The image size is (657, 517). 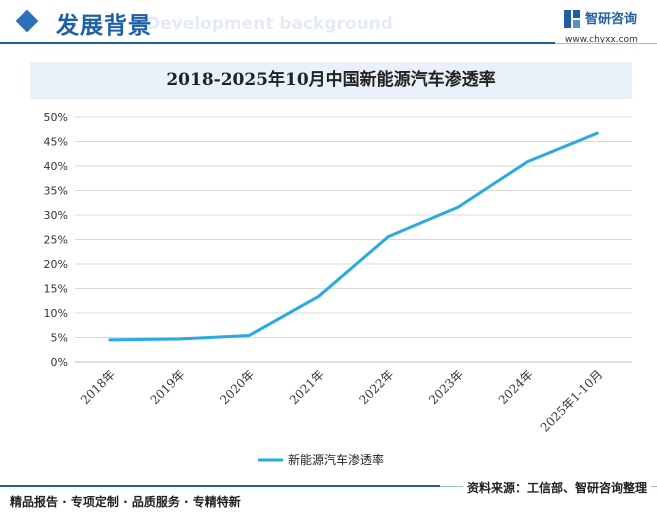 What do you see at coordinates (237, 387) in the screenshot?
I see `x-tick-label: 2020年` at bounding box center [237, 387].